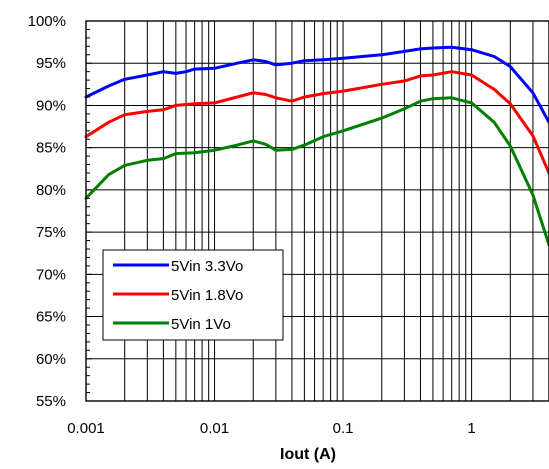 This screenshot has height=469, width=549. I want to click on y-tick-label: 90%, so click(51, 105).